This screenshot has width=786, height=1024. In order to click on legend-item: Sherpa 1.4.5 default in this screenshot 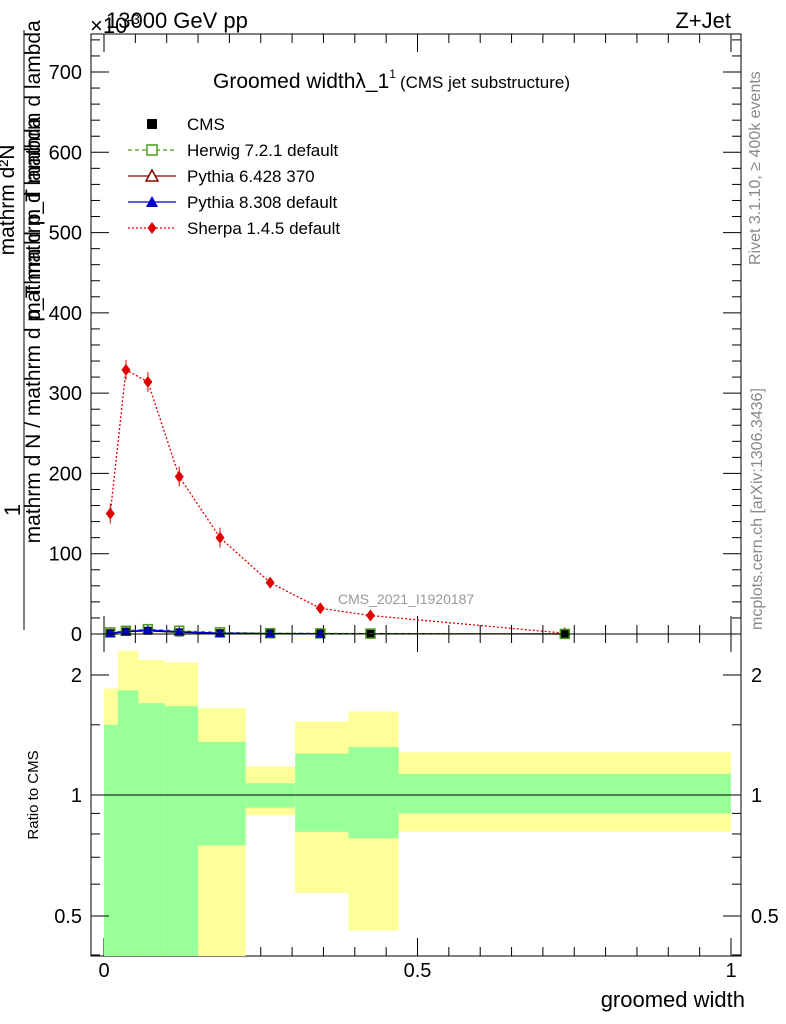, I will do `click(234, 228)`.